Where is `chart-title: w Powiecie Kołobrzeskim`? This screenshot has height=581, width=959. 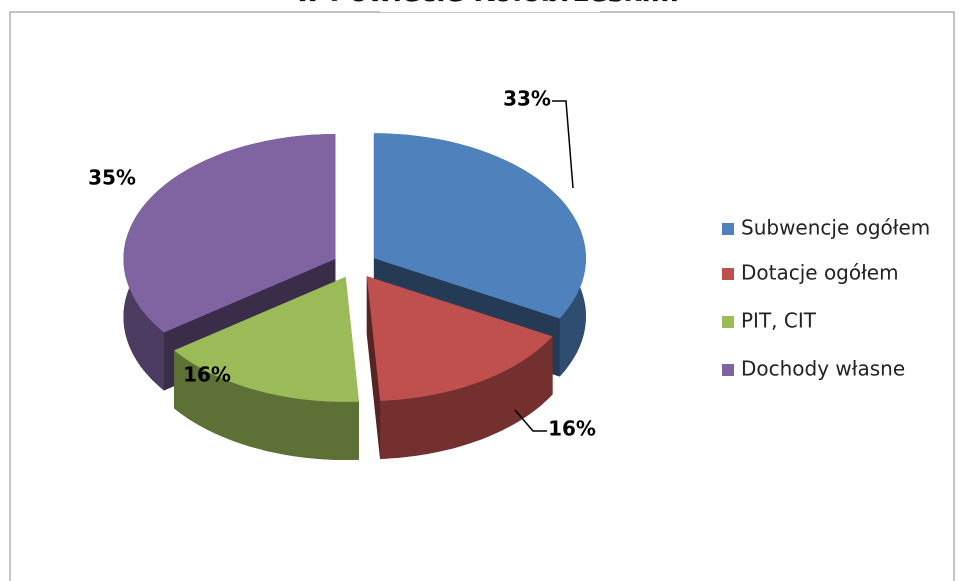
chart-title: w Powiecie Kołobrzeskim is located at coordinates (487, 4).